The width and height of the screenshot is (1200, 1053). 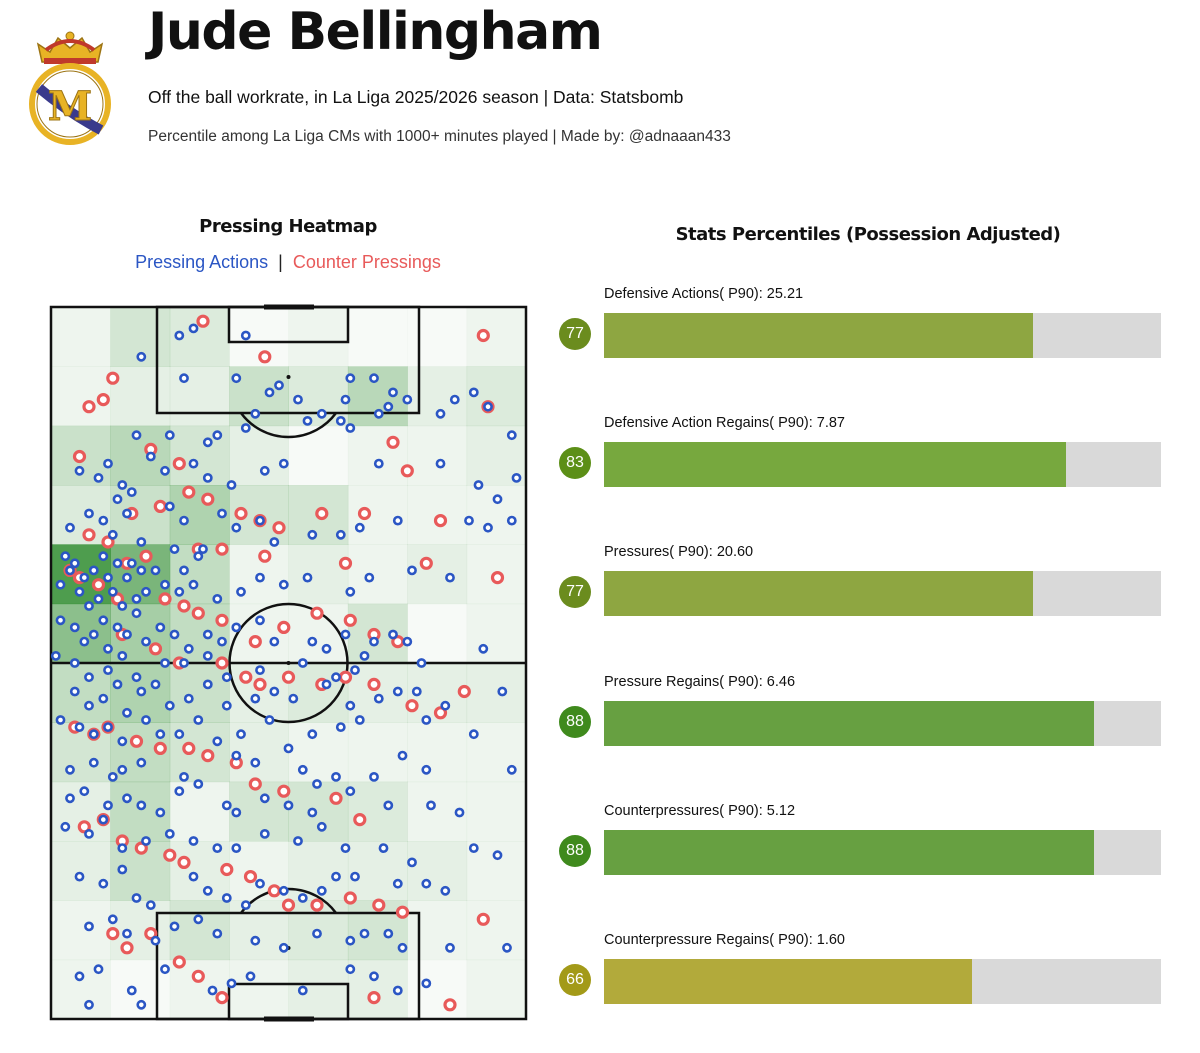 I want to click on percentile-badge: 88, so click(x=575, y=850).